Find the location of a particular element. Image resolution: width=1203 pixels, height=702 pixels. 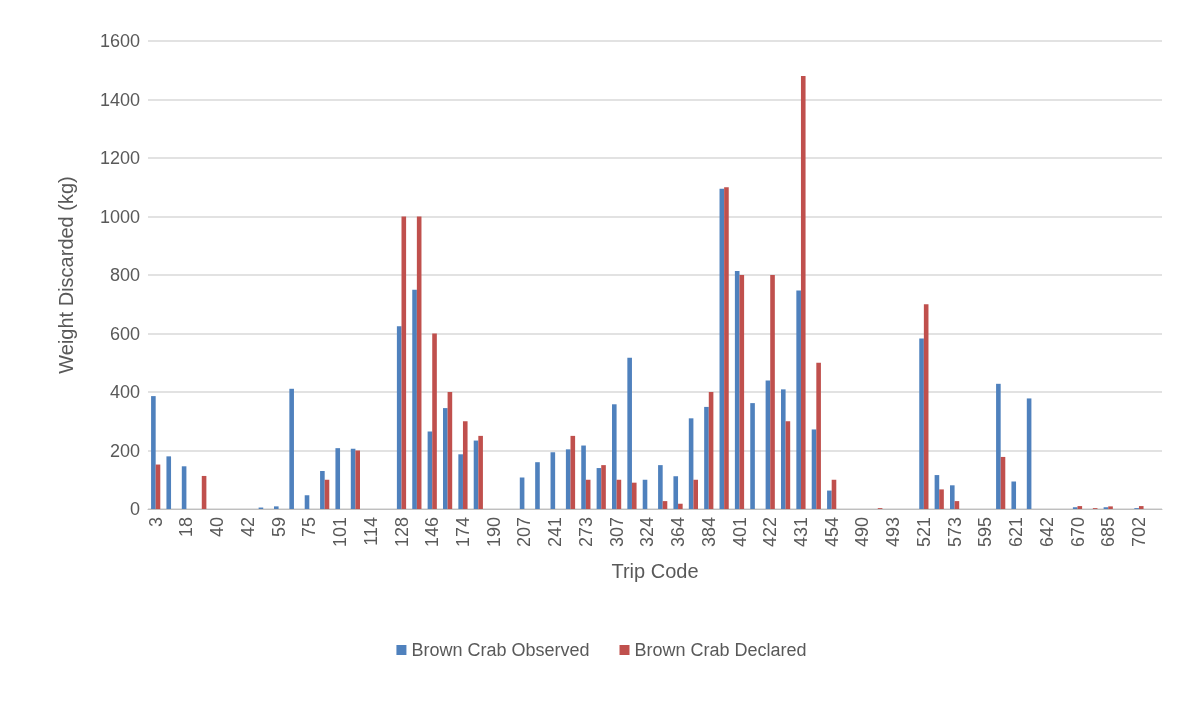

x-tick-label: 3 is located at coordinates (155, 522).